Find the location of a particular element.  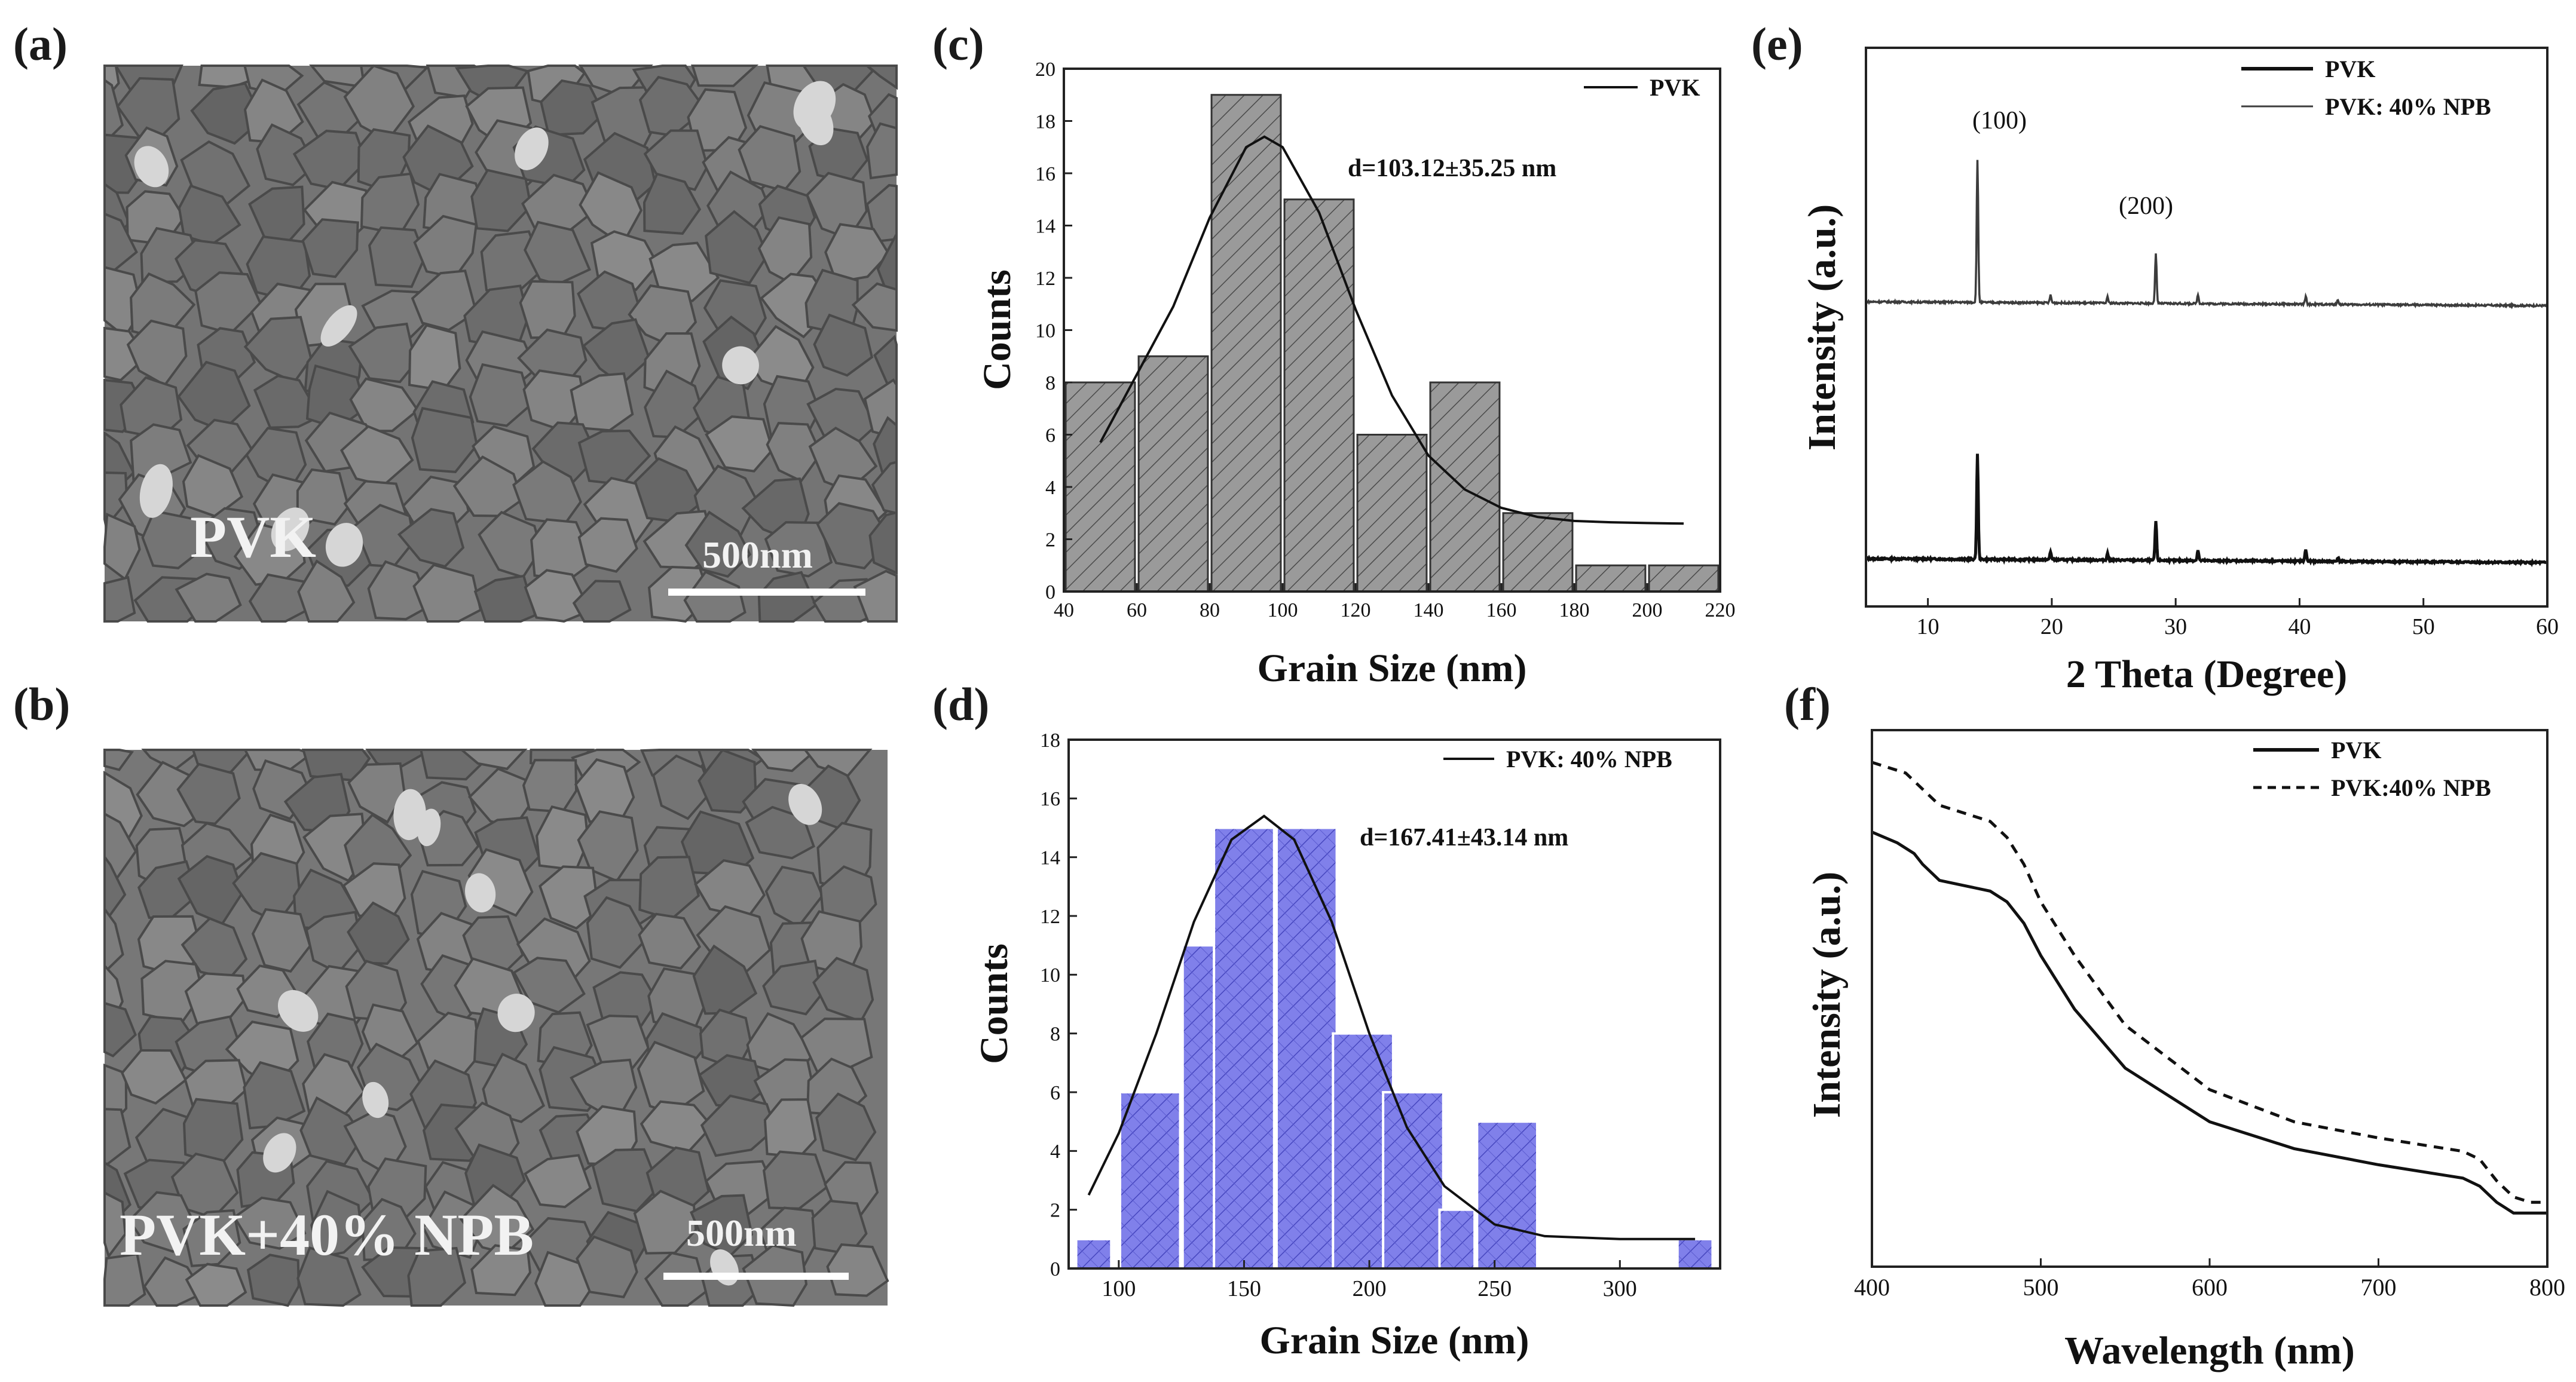

chart-f-xlabel: Wavelength (nm) is located at coordinates (2209, 1350).